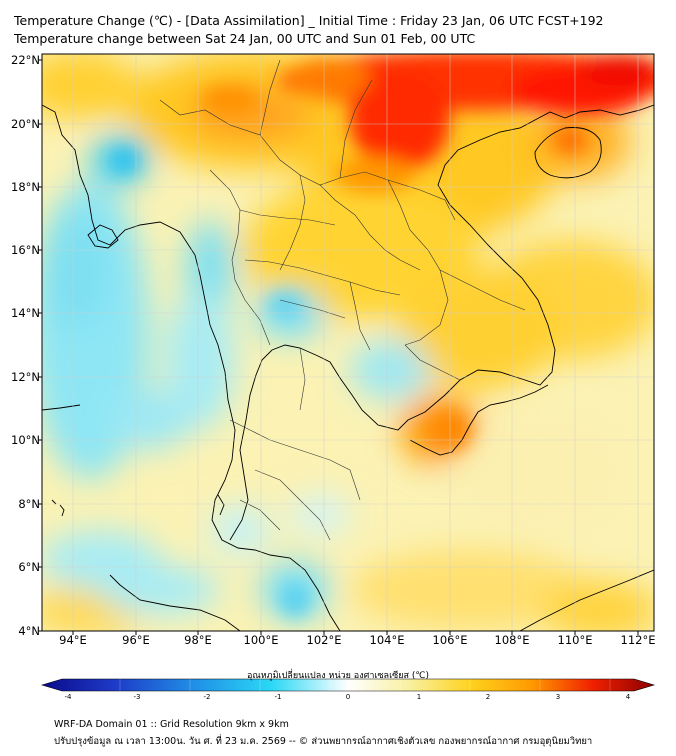 The height and width of the screenshot is (756, 676). Describe the element at coordinates (25, 440) in the screenshot. I see `lat-label: 10°N` at that location.